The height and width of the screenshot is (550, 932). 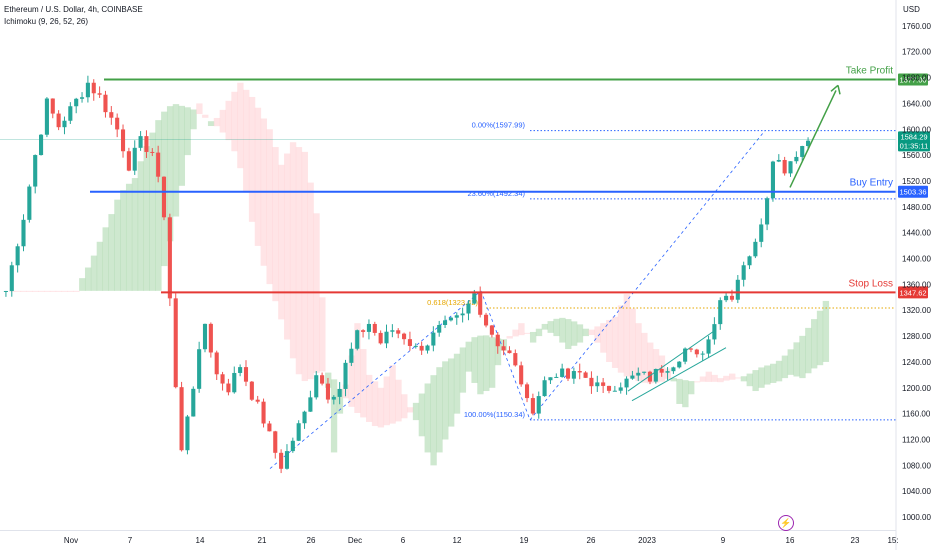 I want to click on time-tick-label: 26, so click(x=311, y=540).